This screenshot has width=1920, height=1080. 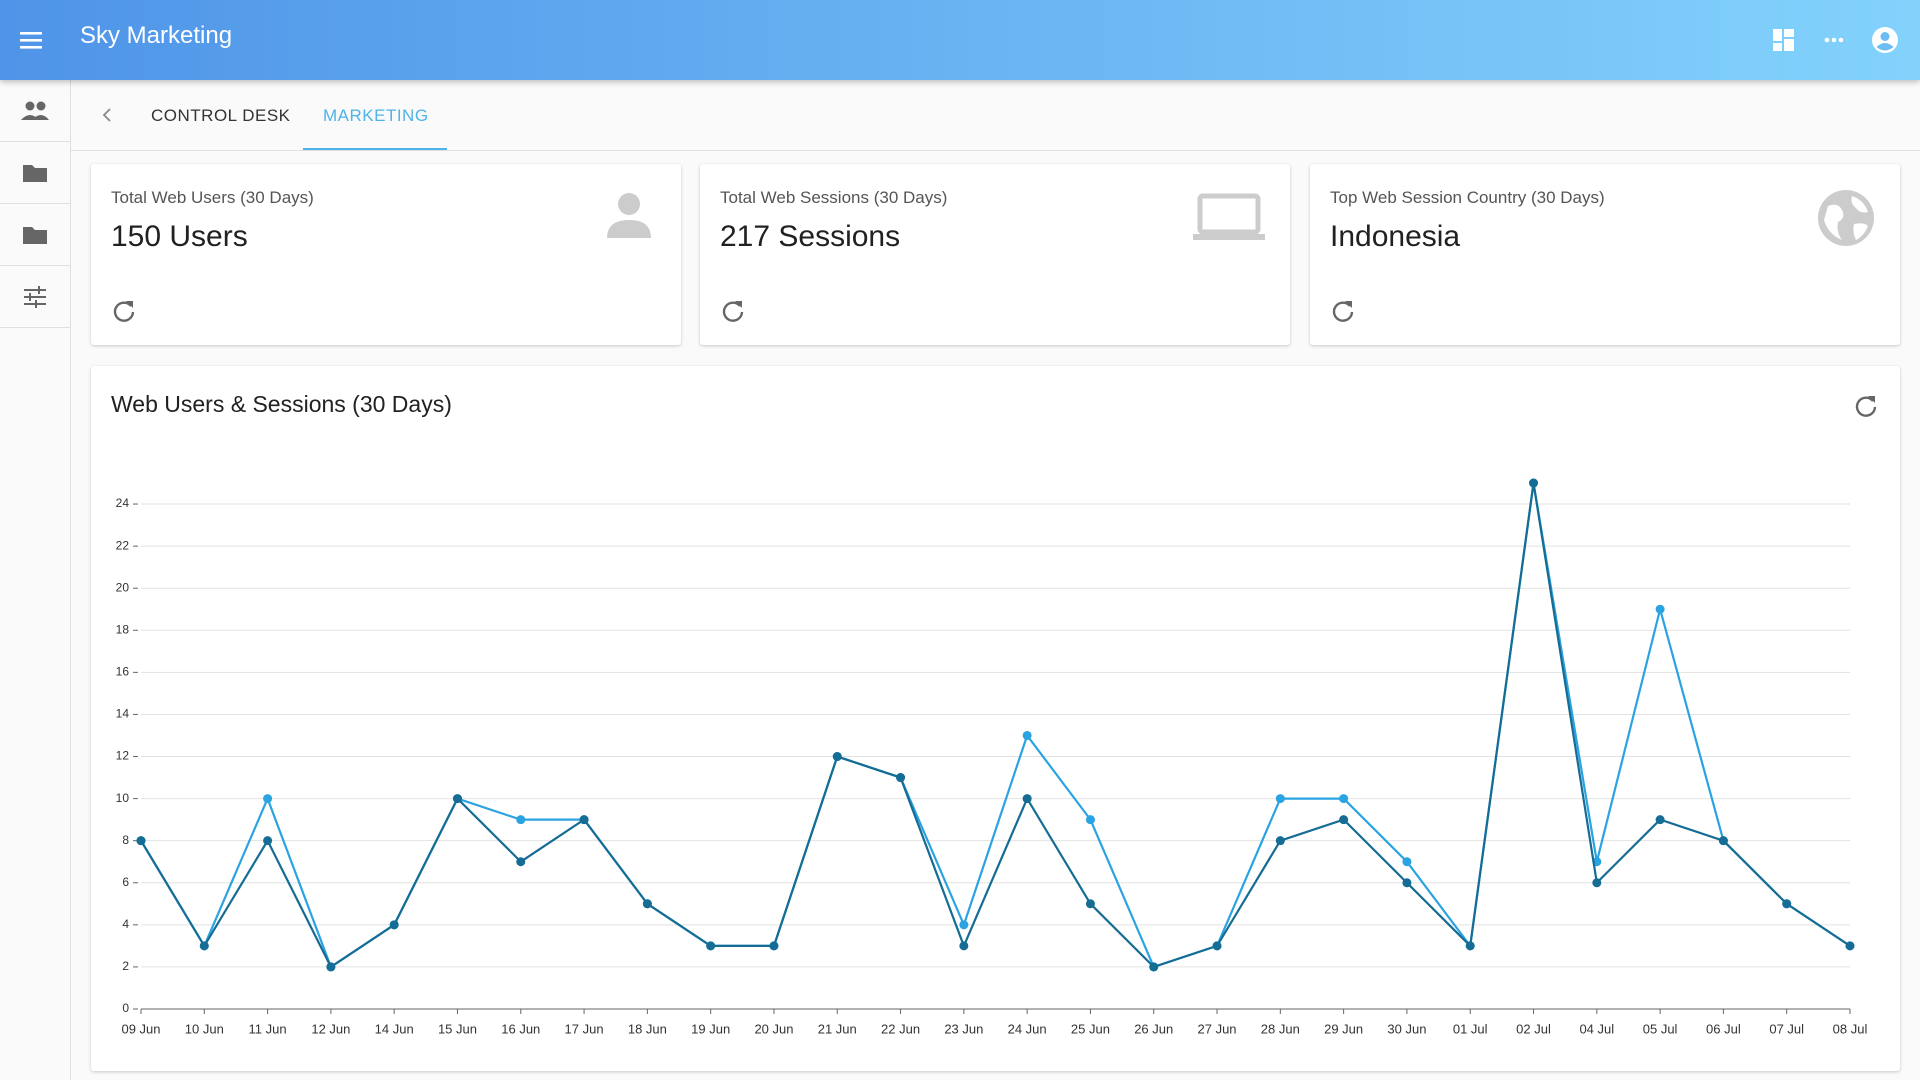 What do you see at coordinates (376, 115) in the screenshot?
I see `tab: MARKETING` at bounding box center [376, 115].